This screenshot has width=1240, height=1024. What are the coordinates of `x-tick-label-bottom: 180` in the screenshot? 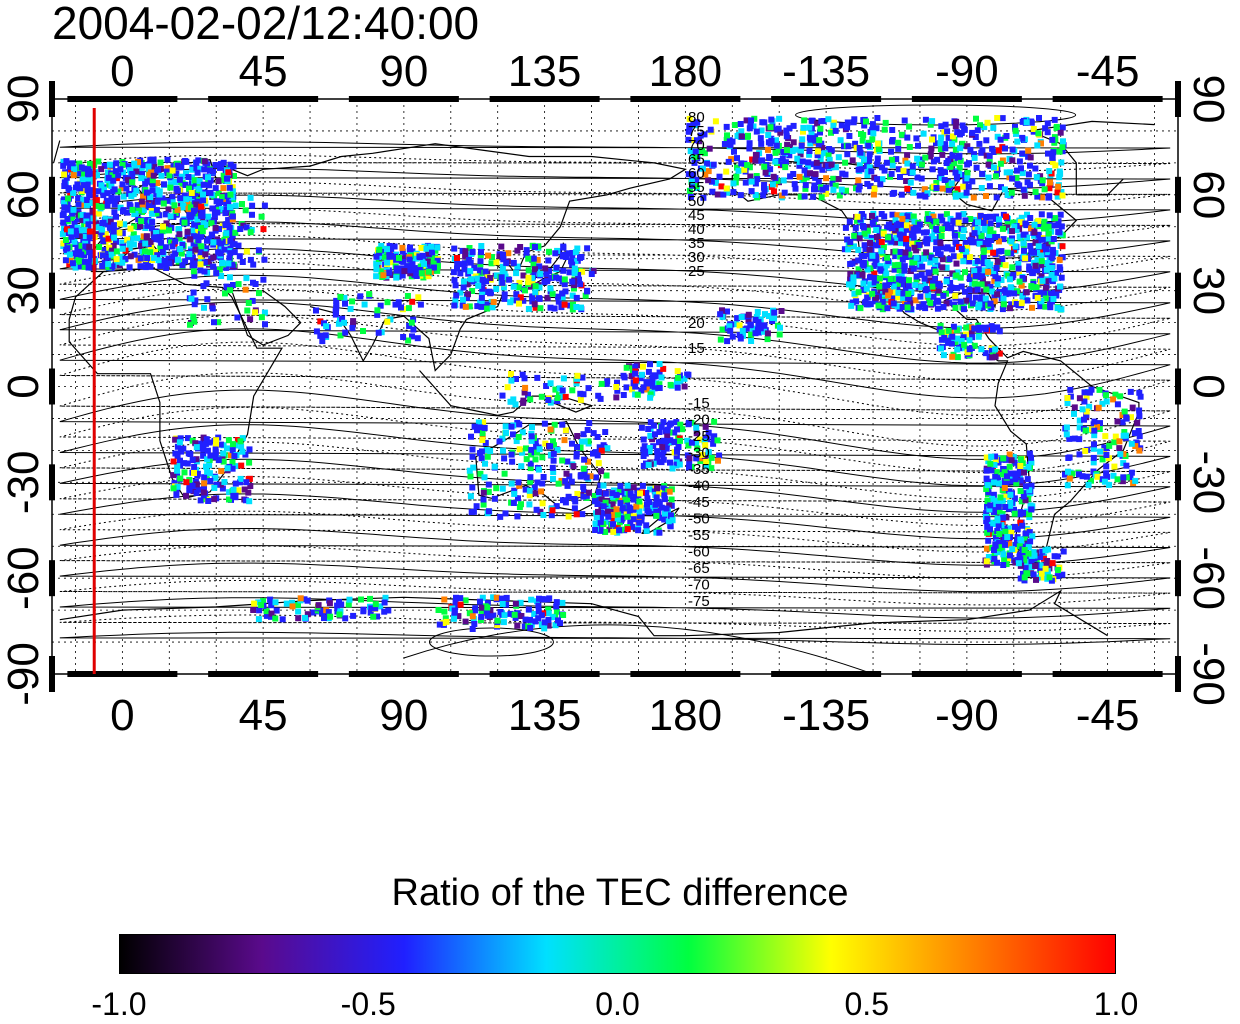 It's located at (685, 715).